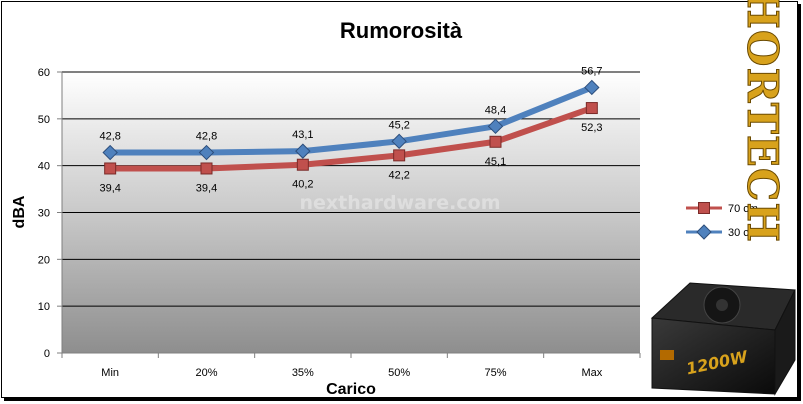  What do you see at coordinates (722, 232) in the screenshot?
I see `legend-entry: 30 cm` at bounding box center [722, 232].